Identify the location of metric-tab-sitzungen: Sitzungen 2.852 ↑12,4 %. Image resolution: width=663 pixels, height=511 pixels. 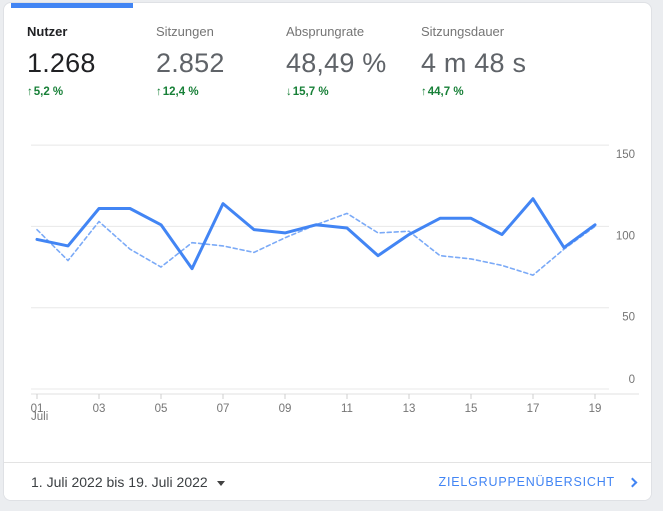
(190, 61).